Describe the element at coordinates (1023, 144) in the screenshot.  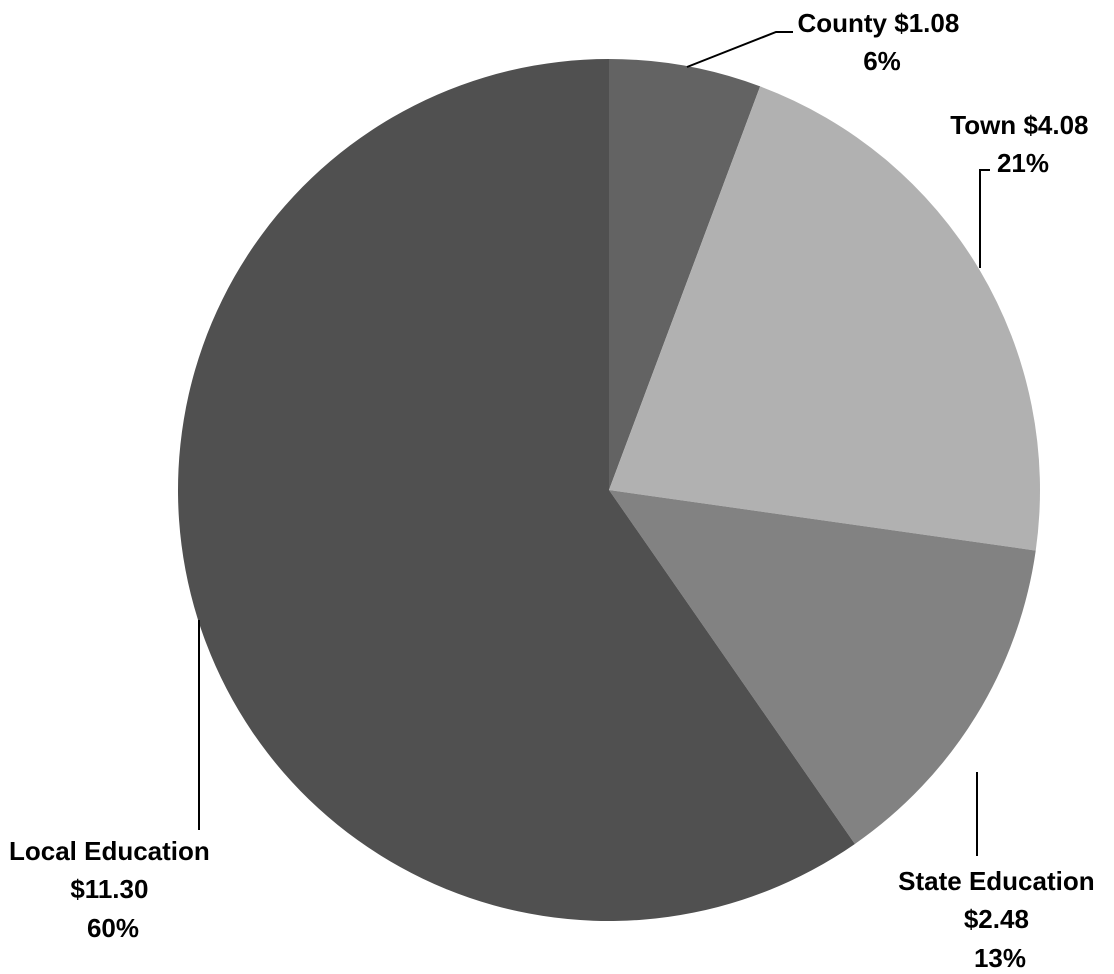
I see `slice-label-town: Town $4.08 21%` at that location.